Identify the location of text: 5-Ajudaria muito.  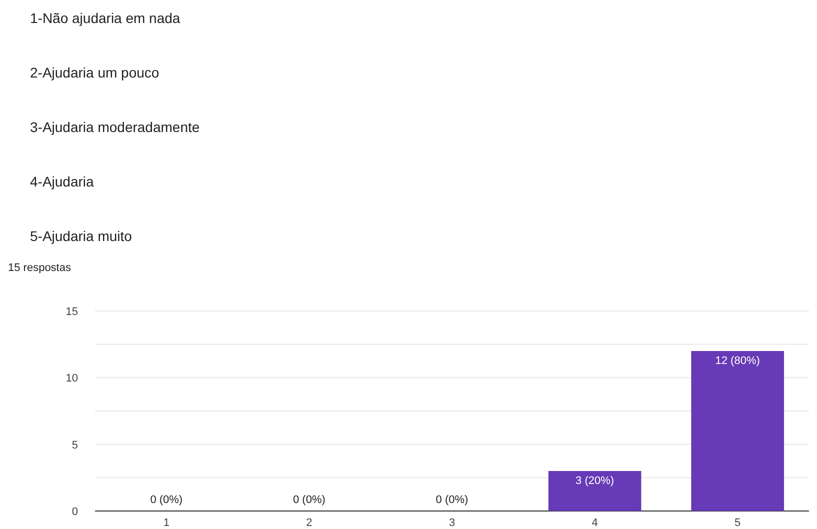
(81, 236).